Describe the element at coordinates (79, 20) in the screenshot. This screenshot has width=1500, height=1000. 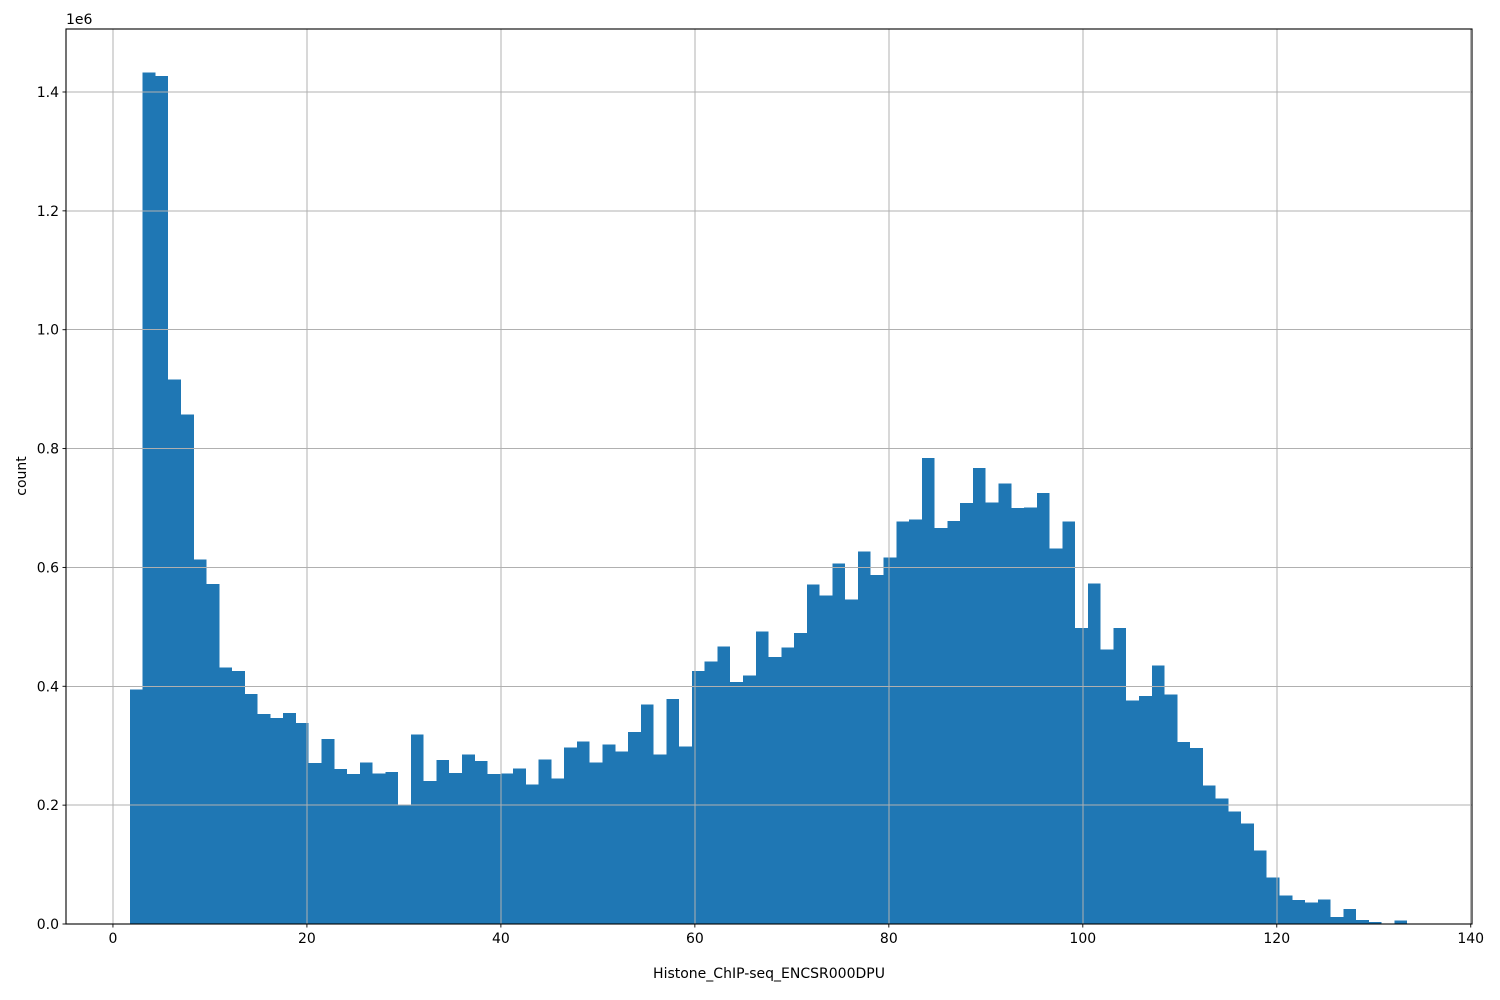
I see `y-axis-offset-text: 1e6` at that location.